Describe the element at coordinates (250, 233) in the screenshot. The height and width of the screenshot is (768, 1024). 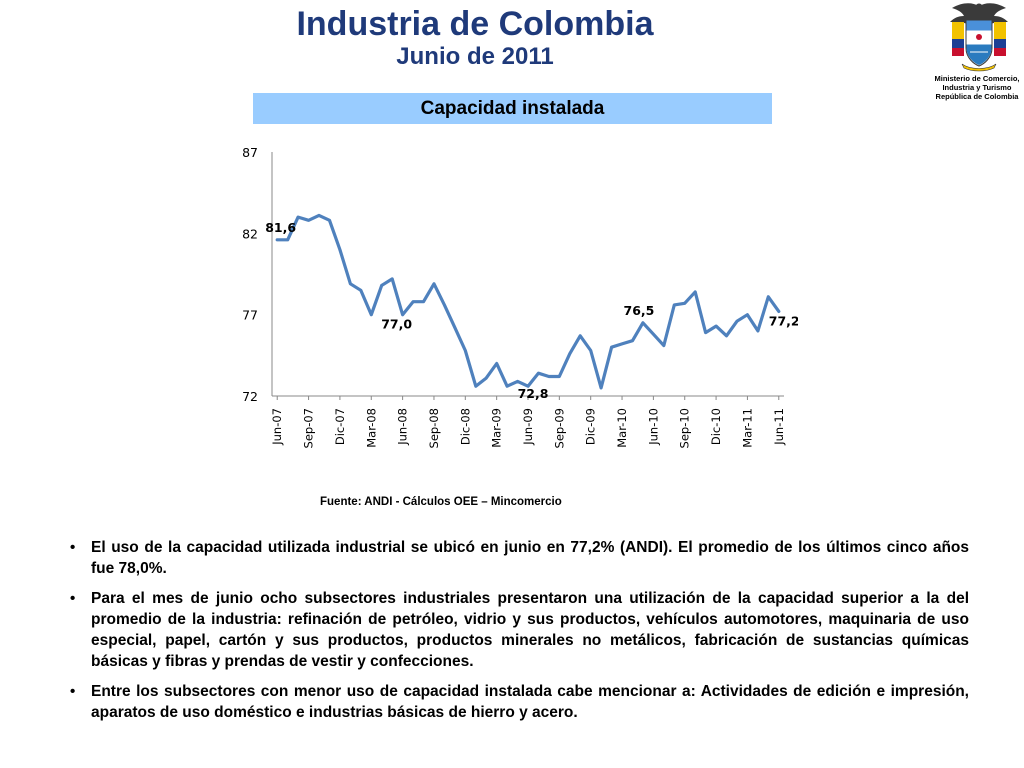
I see `y-tick-label: 82` at that location.